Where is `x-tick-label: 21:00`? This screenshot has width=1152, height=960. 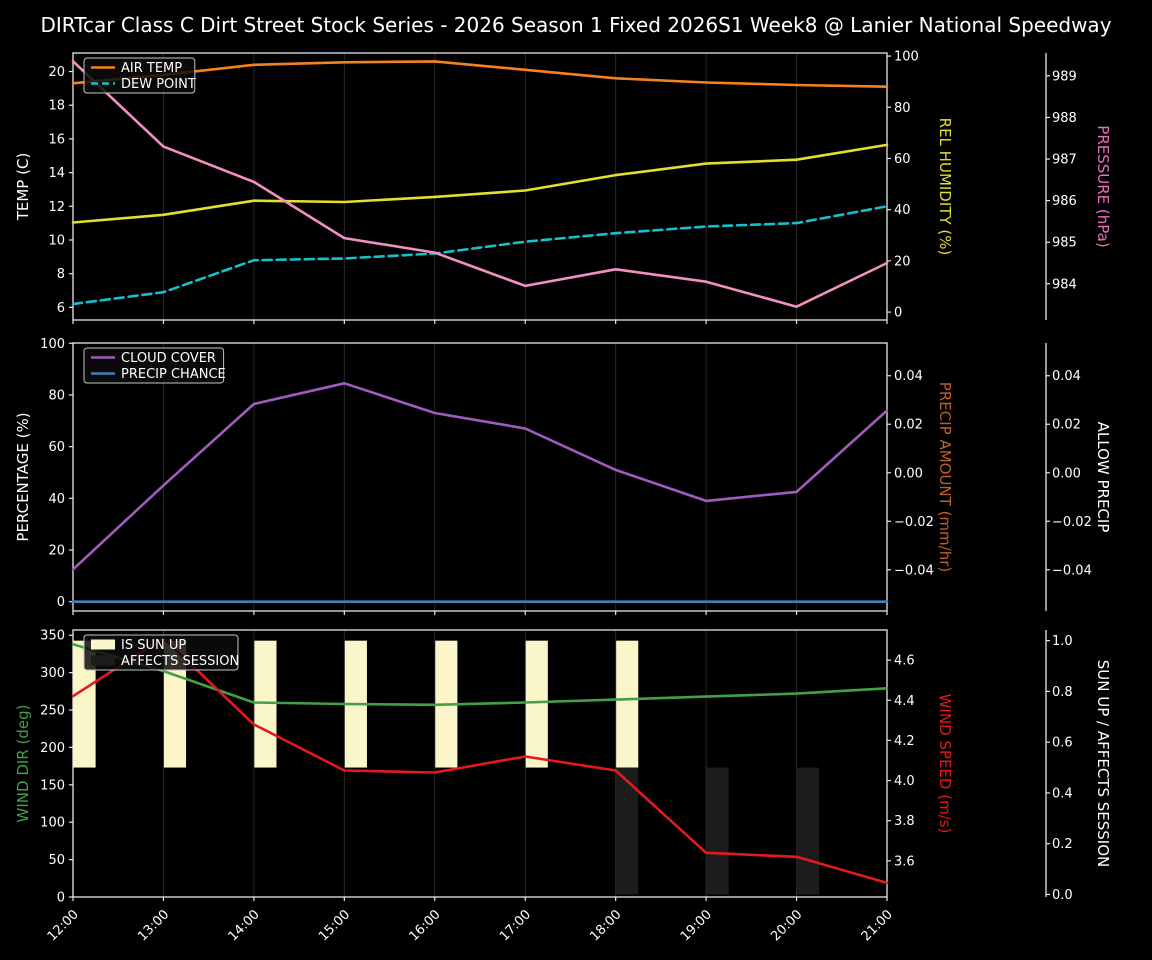 x-tick-label: 21:00 is located at coordinates (877, 925).